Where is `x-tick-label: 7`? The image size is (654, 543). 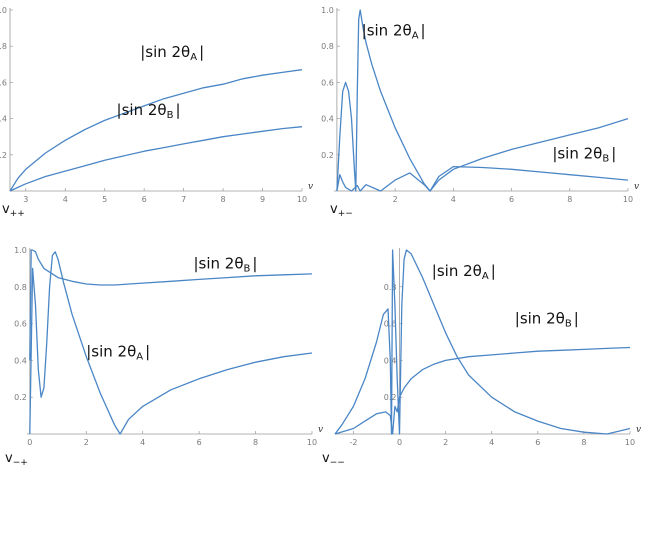
x-tick-label: 7 is located at coordinates (183, 199).